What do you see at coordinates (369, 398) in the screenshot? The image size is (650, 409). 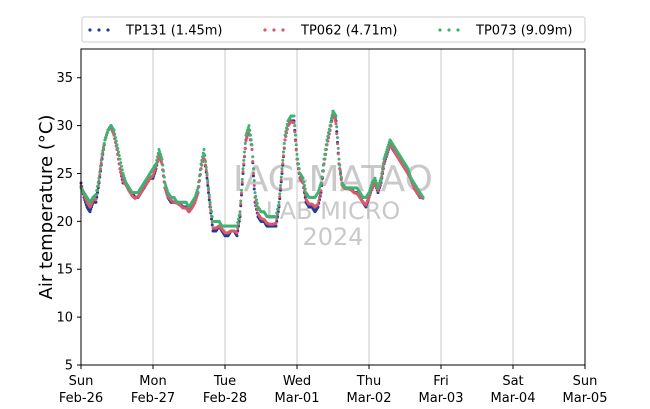 I see `x-tick-label-date: Mar-02` at bounding box center [369, 398].